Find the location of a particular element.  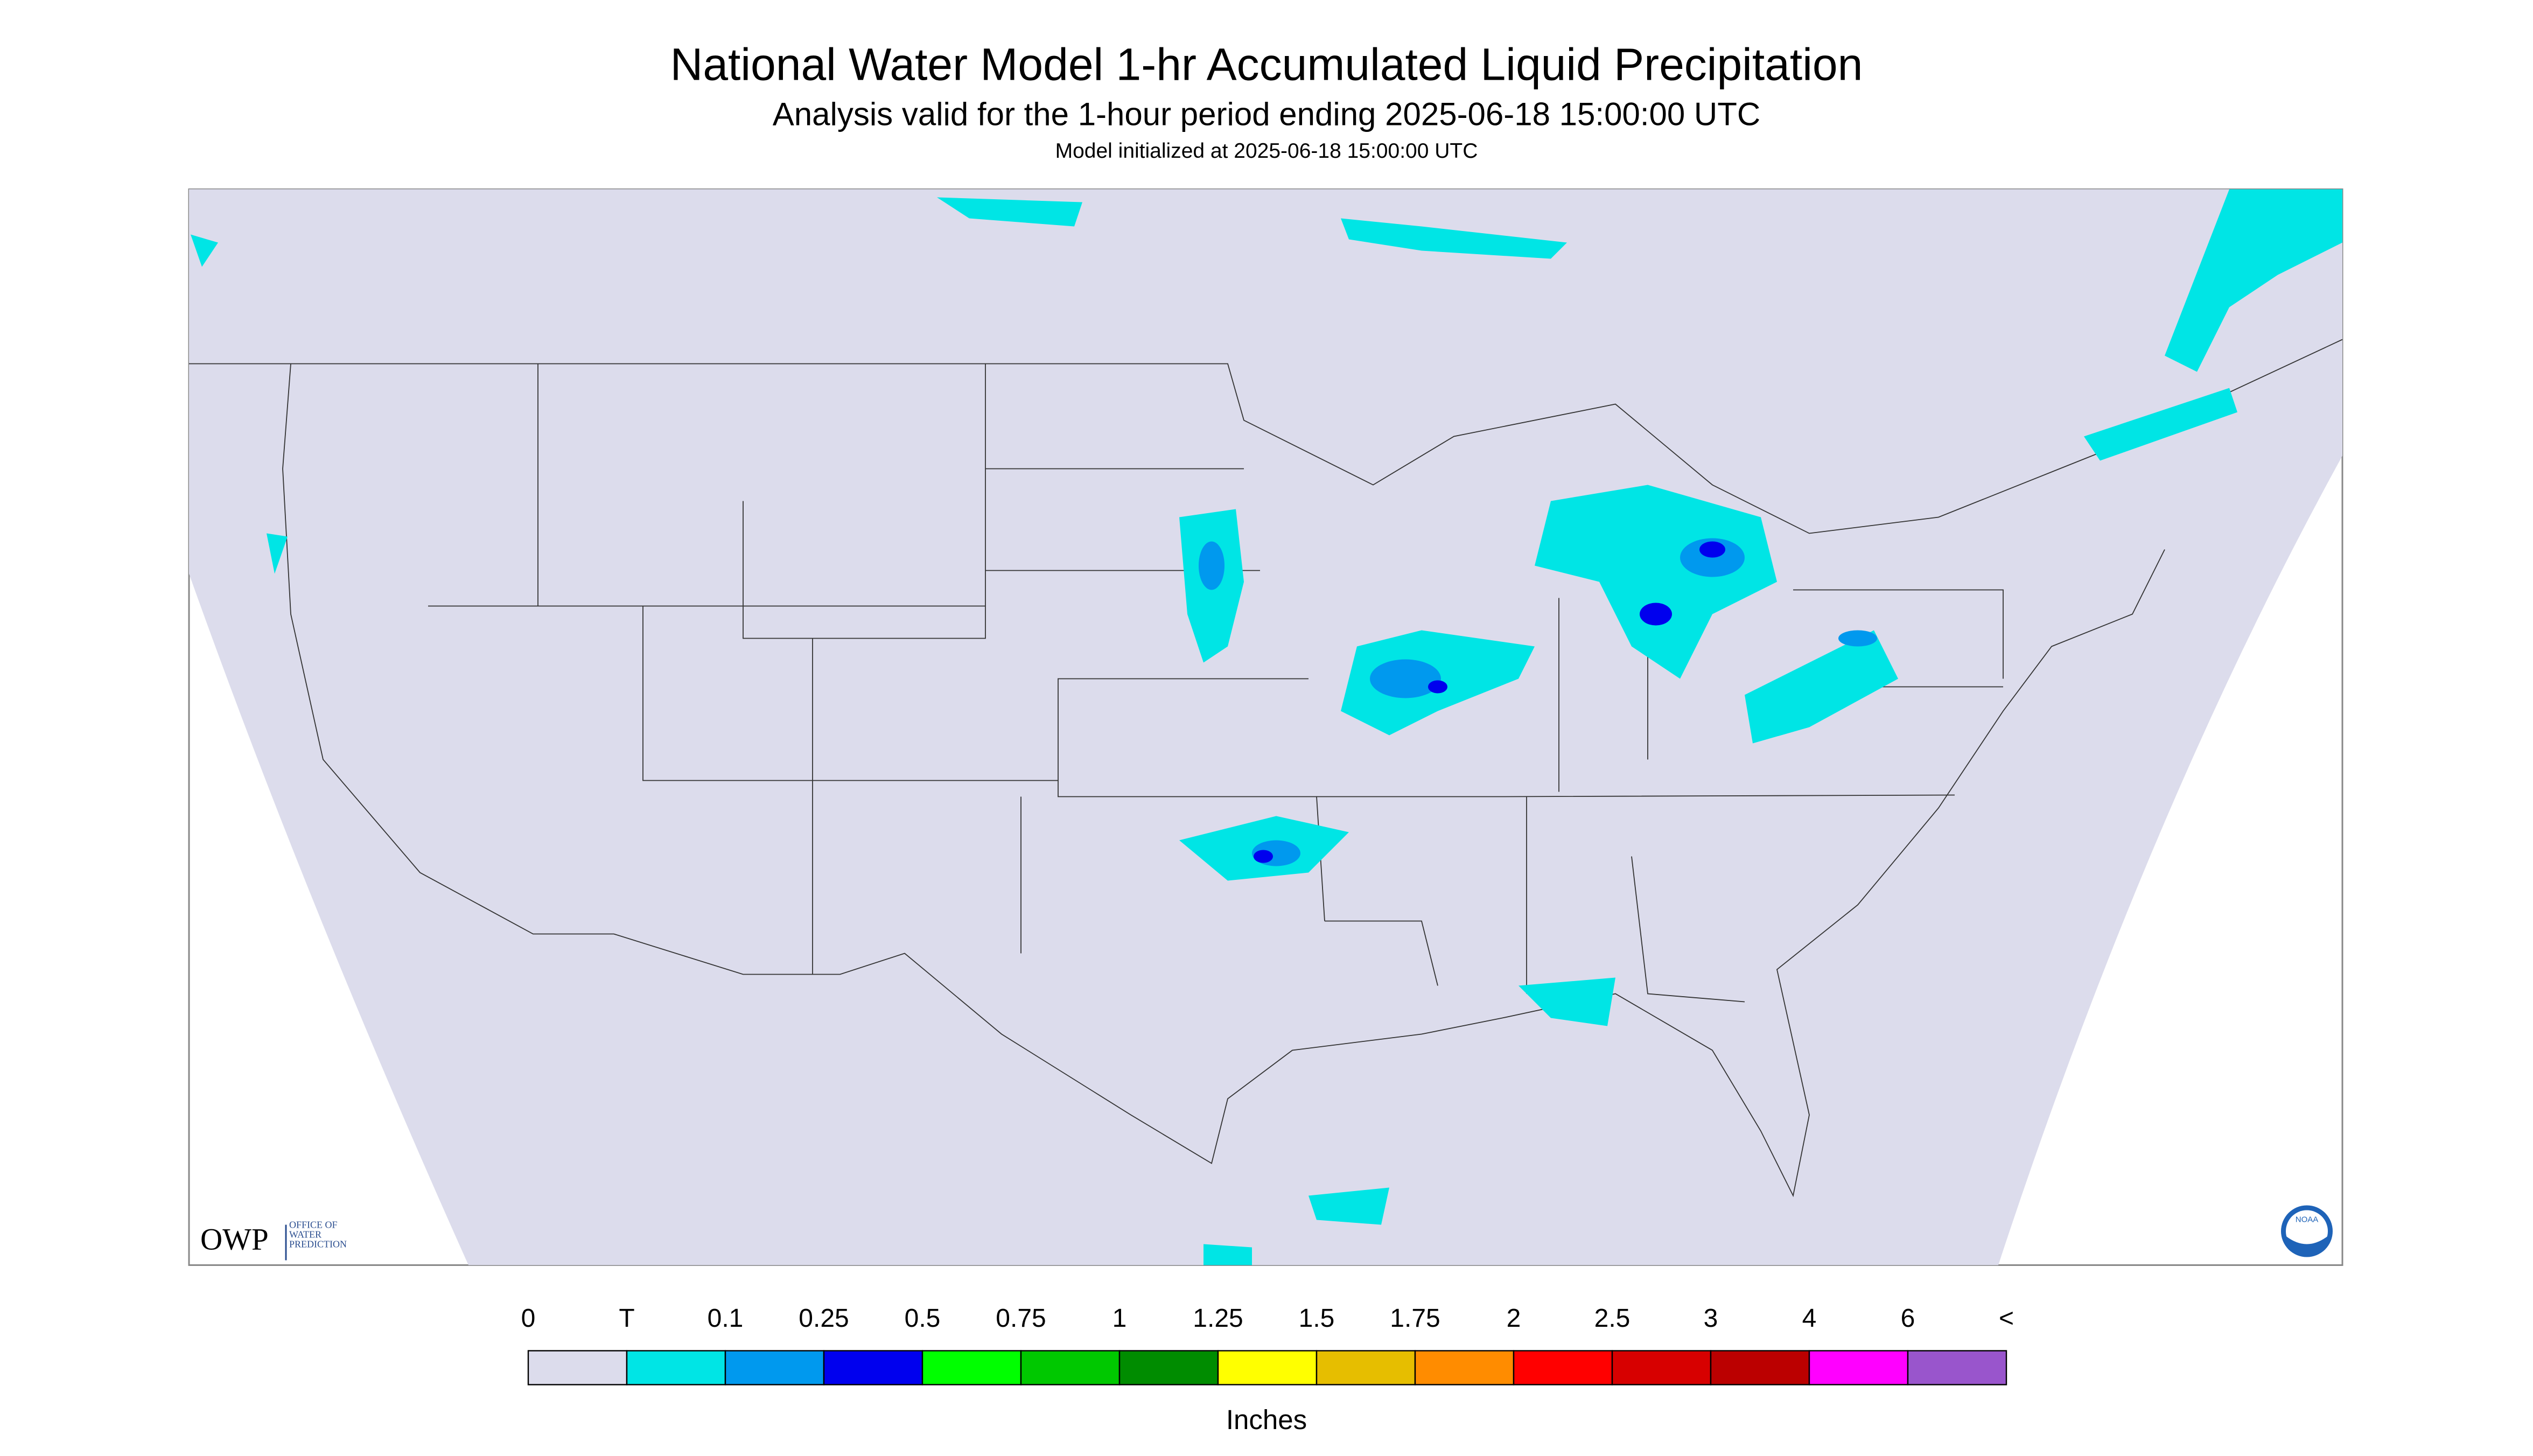

owp-logo-subtext: OFFICE OF WATER PREDICTION is located at coordinates (318, 1236).